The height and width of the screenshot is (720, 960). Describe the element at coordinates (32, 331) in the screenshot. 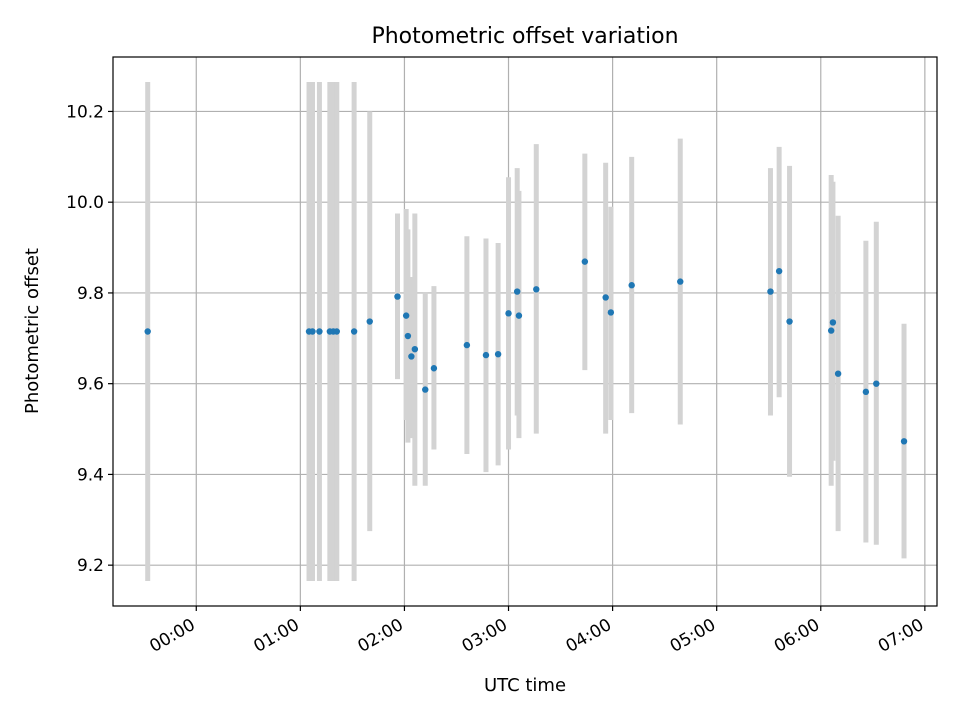

I see `y-axis-label: Photometric offset` at that location.